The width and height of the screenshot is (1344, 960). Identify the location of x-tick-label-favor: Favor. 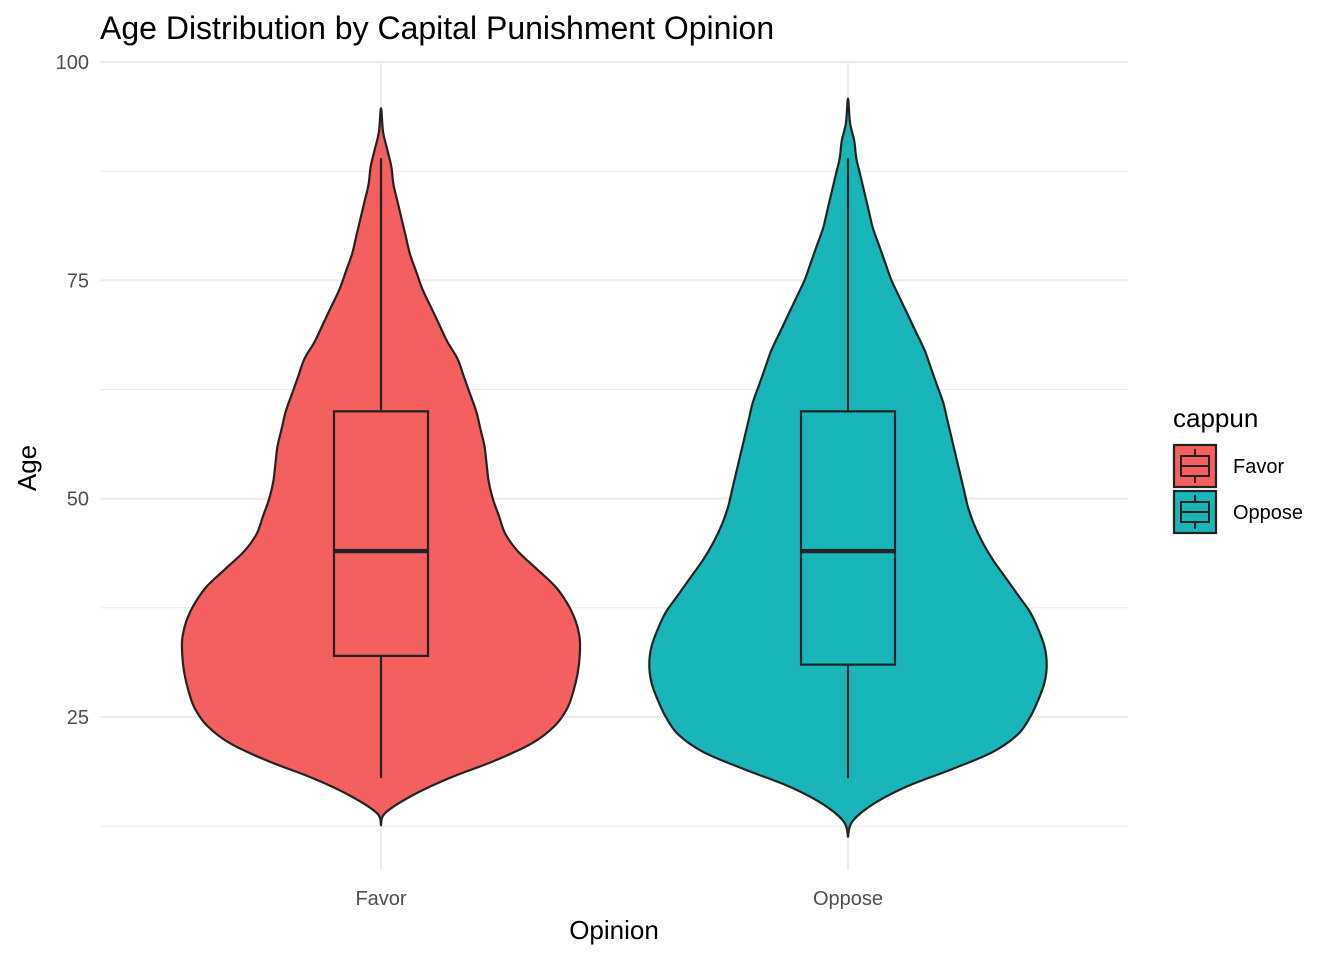
(380, 899).